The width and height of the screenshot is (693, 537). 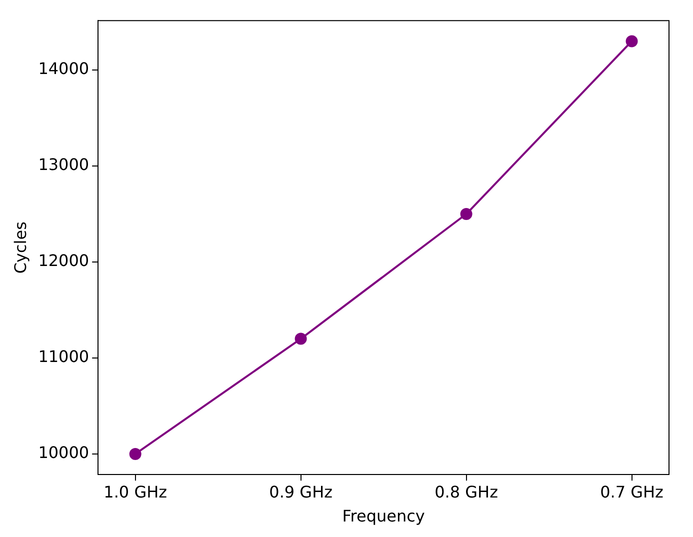 I want to click on y-tick-label: 12000, so click(x=64, y=260).